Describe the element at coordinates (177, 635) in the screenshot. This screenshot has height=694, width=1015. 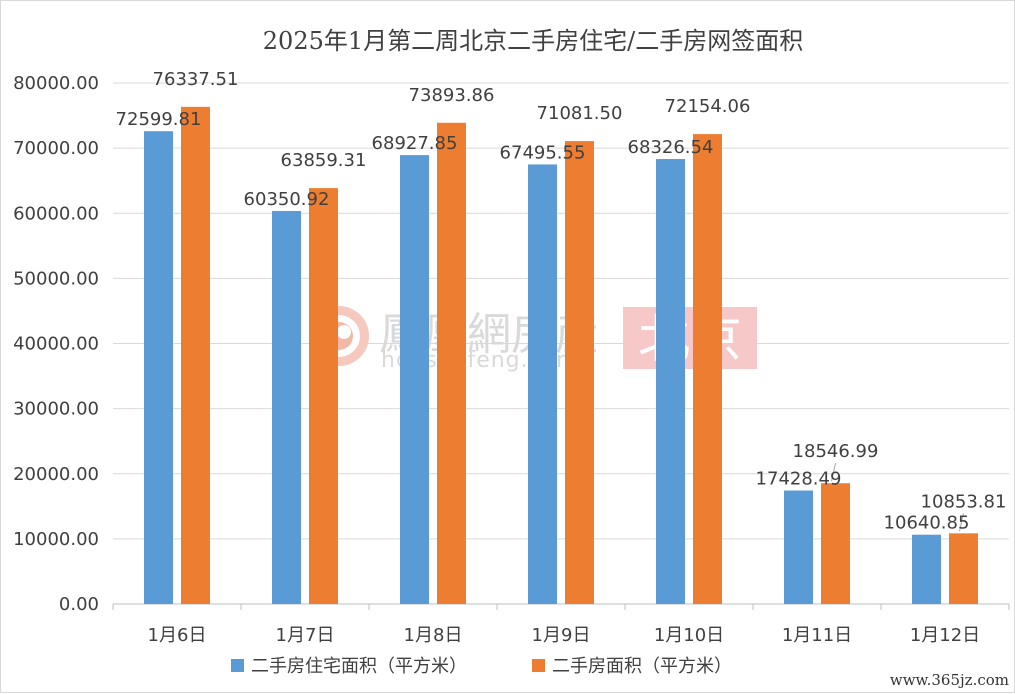
I see `x-tick-label: 1月6日` at that location.